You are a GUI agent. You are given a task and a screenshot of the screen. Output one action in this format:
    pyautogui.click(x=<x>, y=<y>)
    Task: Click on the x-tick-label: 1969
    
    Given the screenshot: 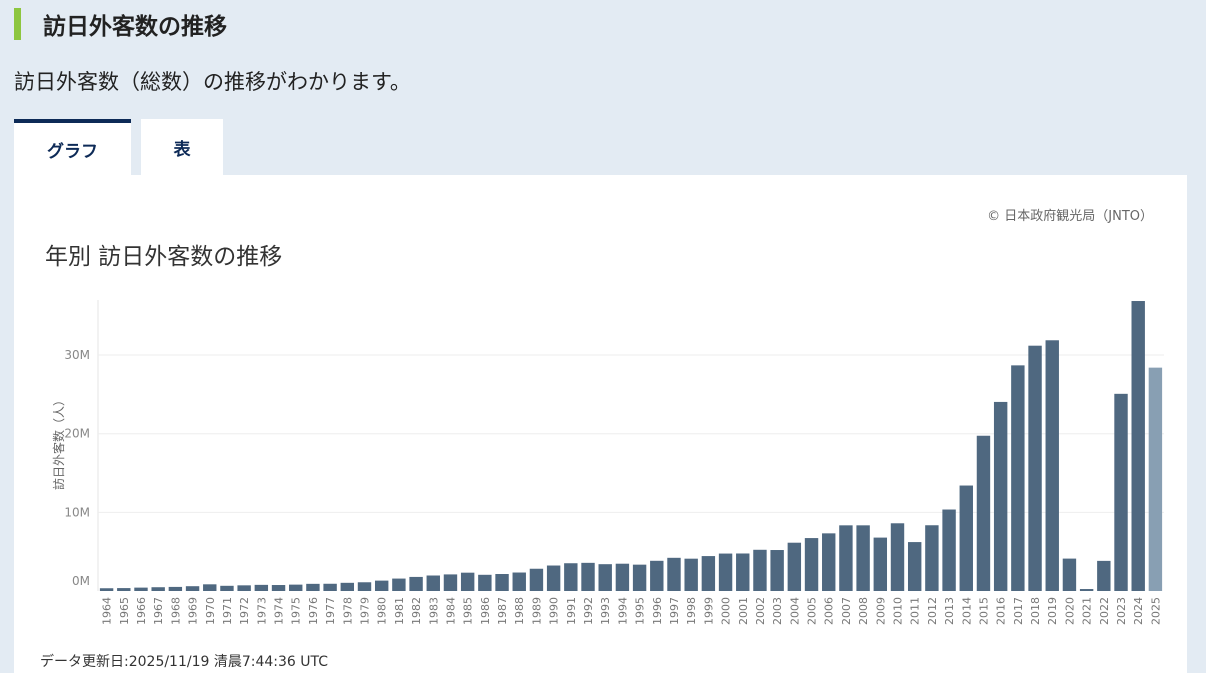 What is the action you would take?
    pyautogui.click(x=193, y=611)
    